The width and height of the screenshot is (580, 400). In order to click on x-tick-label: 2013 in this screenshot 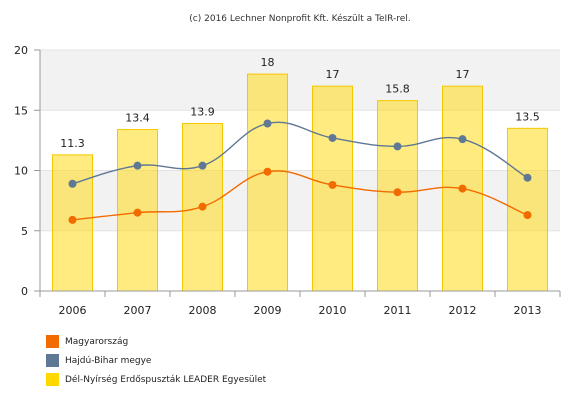, I will do `click(528, 310)`.